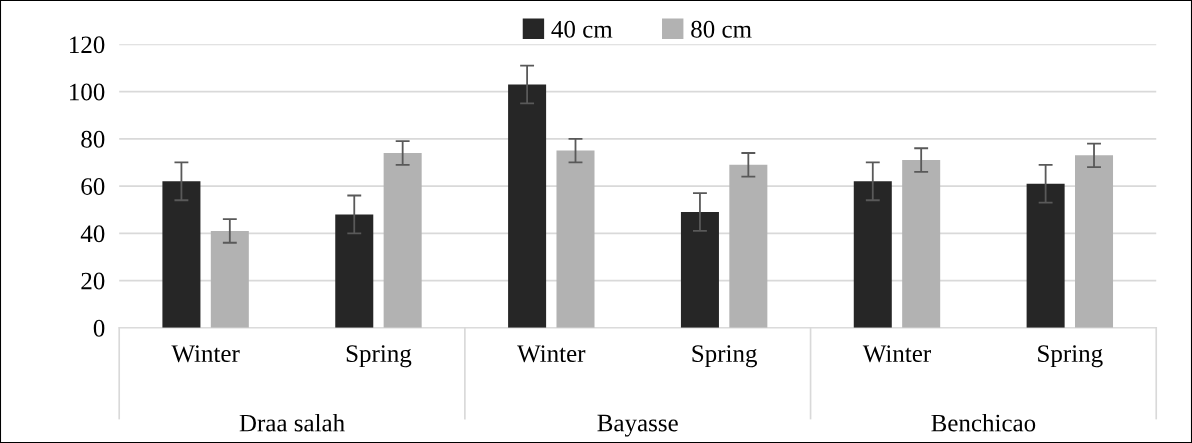 This screenshot has width=1192, height=443. What do you see at coordinates (93, 139) in the screenshot?
I see `y-tick-label: 80` at bounding box center [93, 139].